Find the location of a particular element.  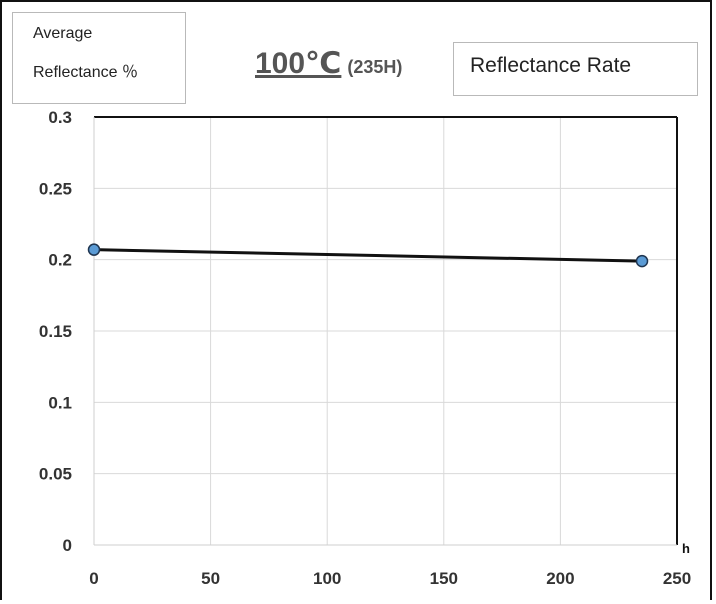

y-tick-label: 0 is located at coordinates (67, 545).